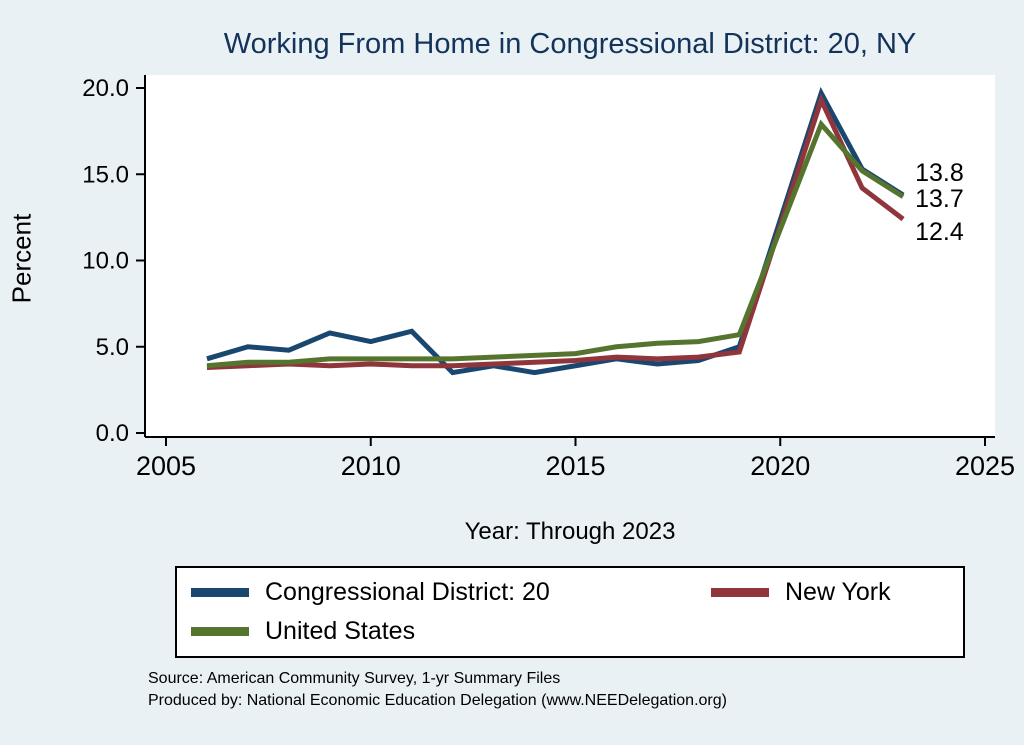 This screenshot has height=745, width=1024. Describe the element at coordinates (838, 592) in the screenshot. I see `legend-label-new-york: New York` at that location.